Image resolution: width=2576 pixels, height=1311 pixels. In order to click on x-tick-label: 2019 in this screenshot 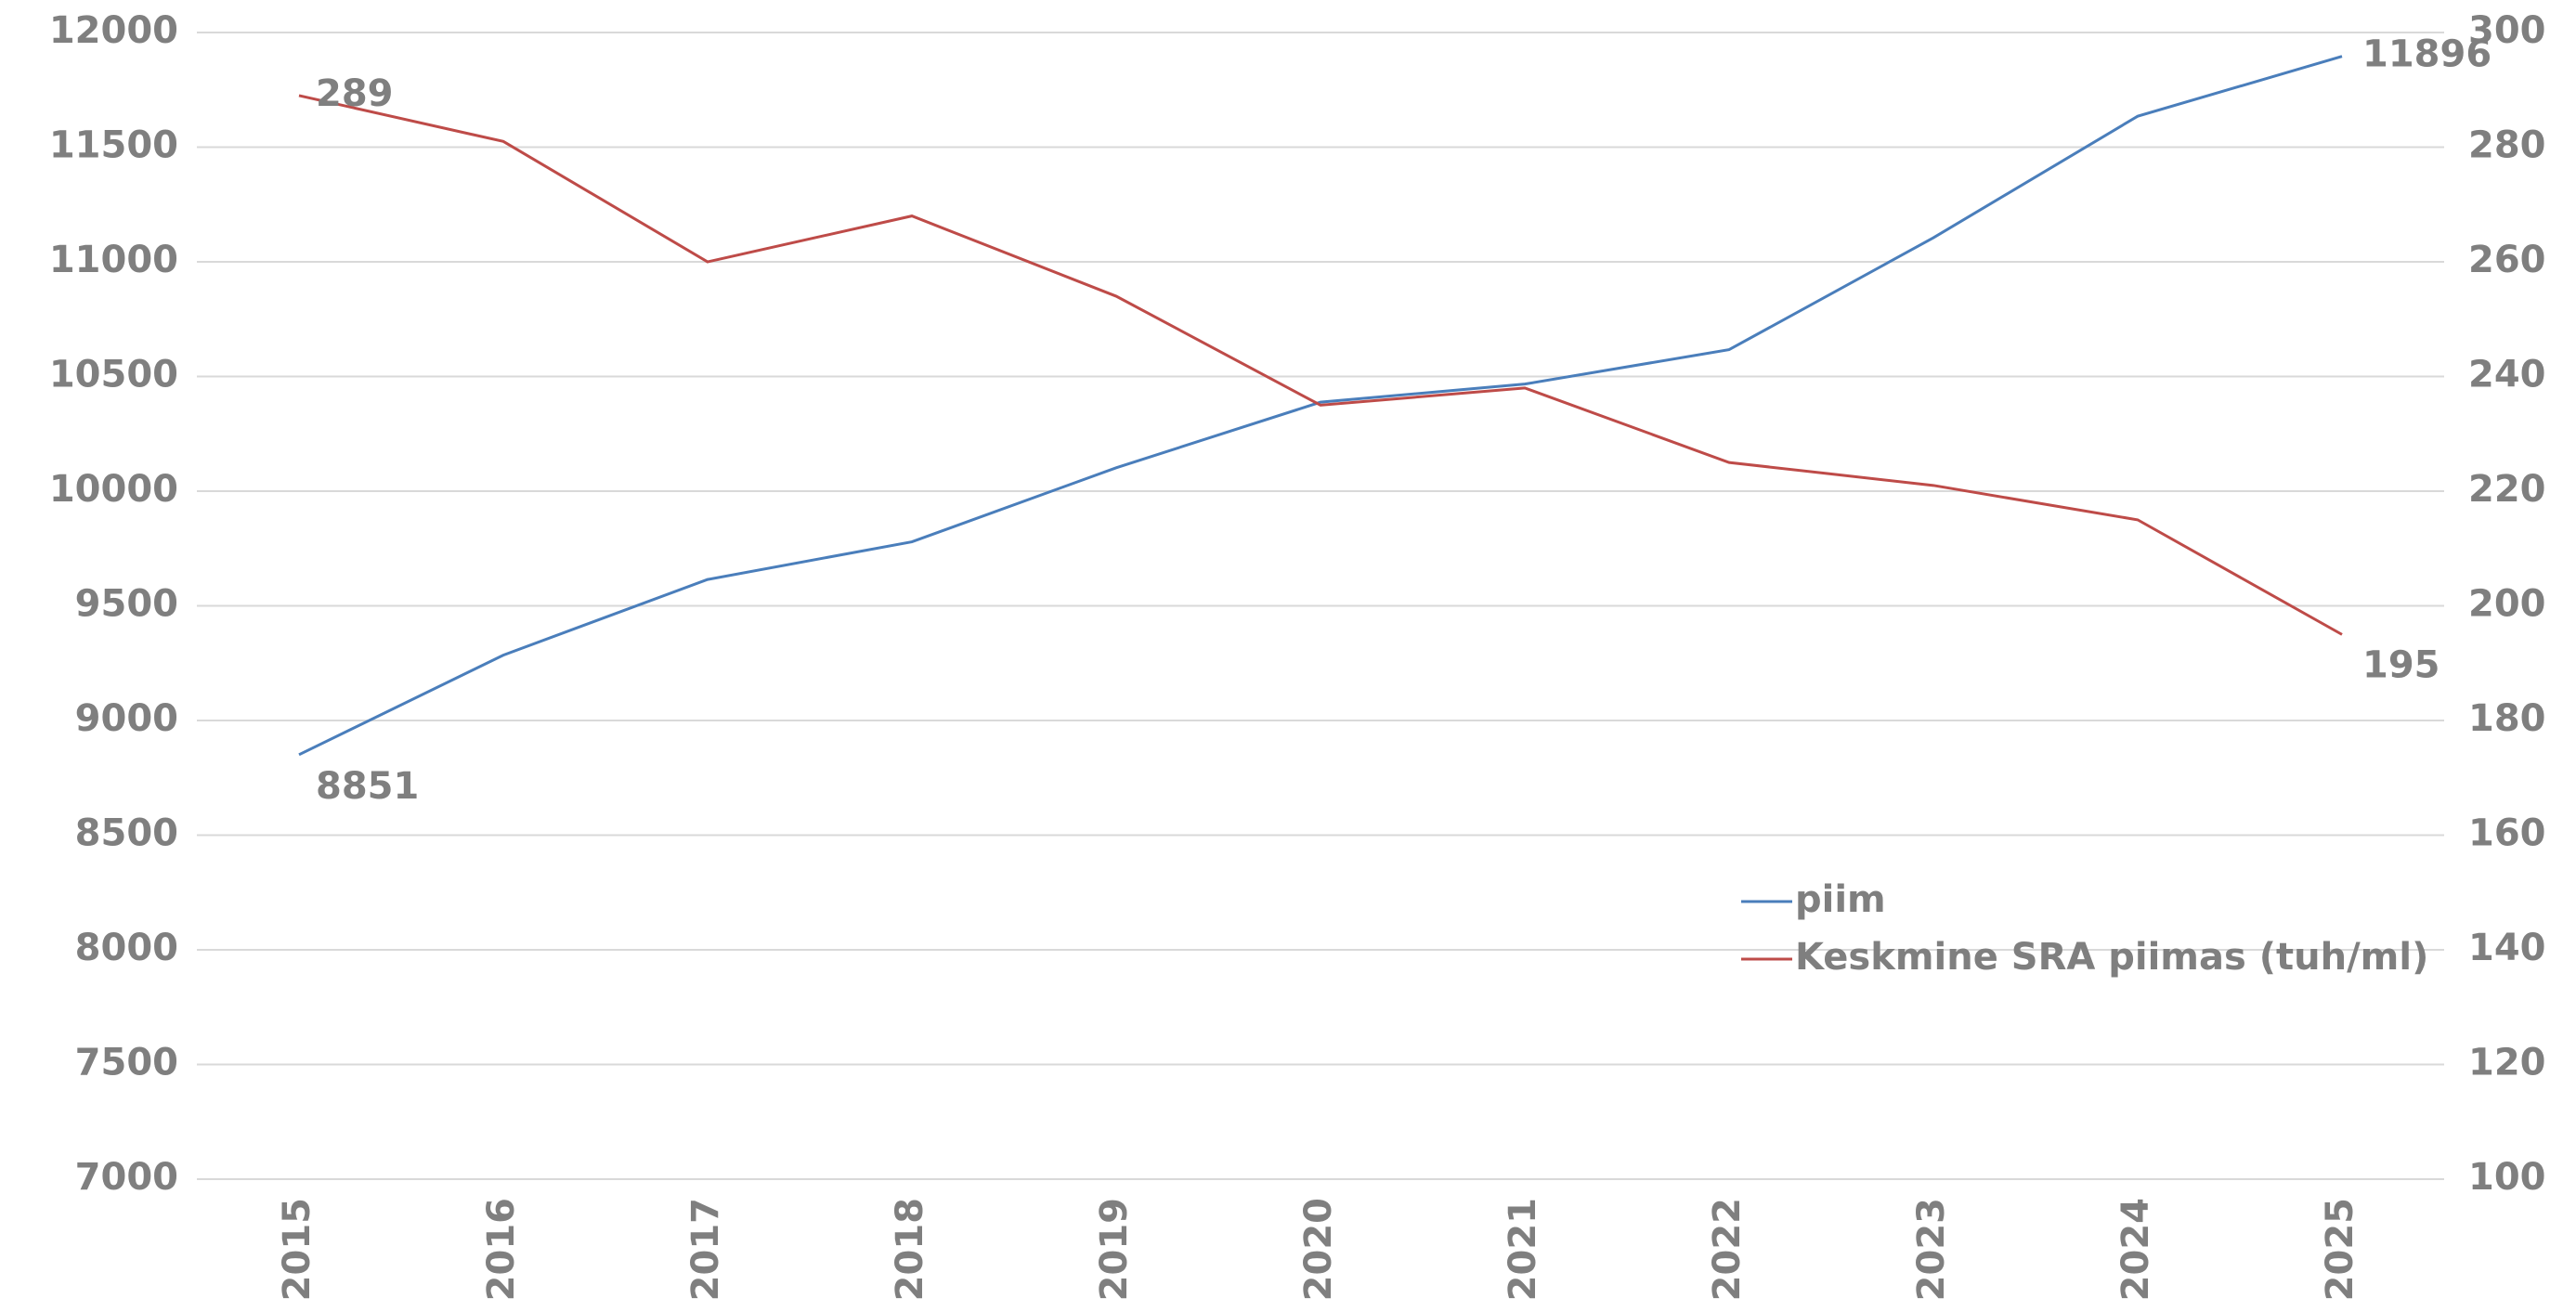, I will do `click(1115, 1250)`.